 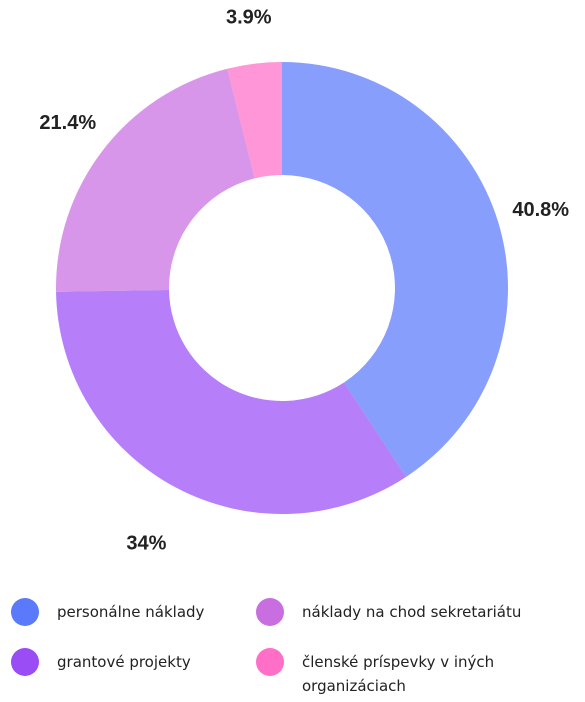 I want to click on legend-item: grantové projekty, so click(x=131, y=662).